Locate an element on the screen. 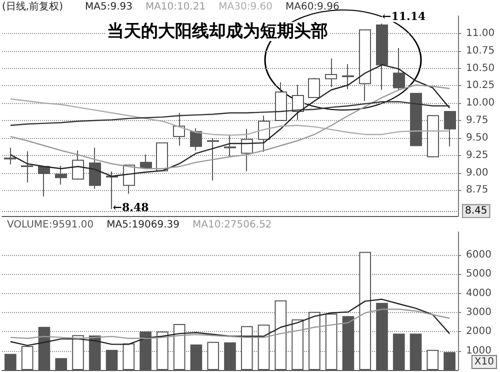 Image resolution: width=500 pixels, height=372 pixels. y-tick-label: 6000 is located at coordinates (479, 255).